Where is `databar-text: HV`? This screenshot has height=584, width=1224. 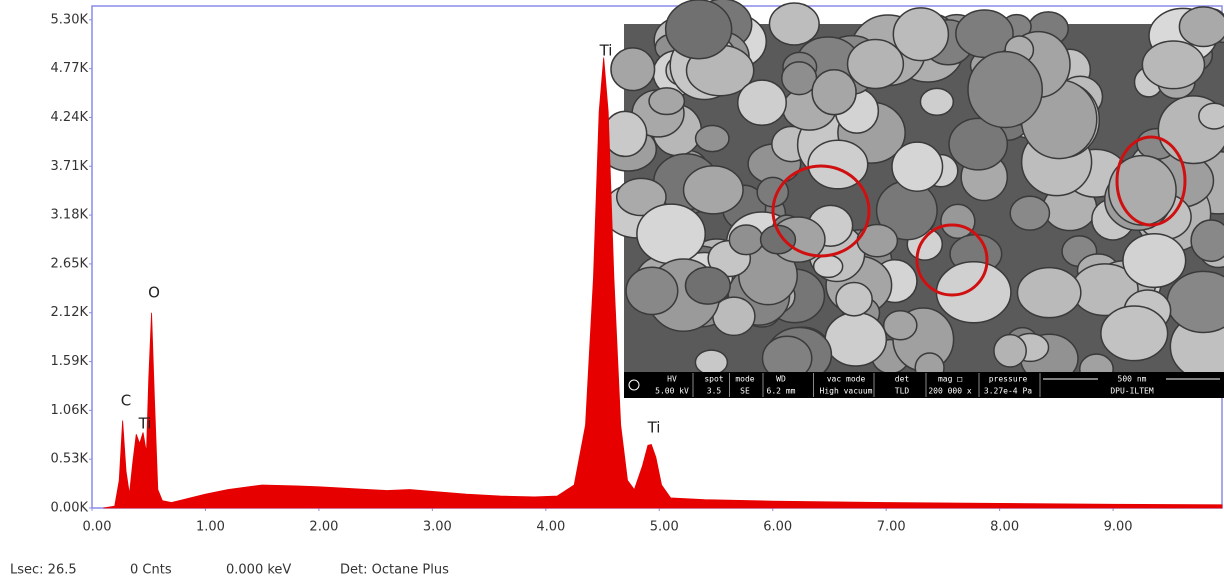
databar-text: HV is located at coordinates (672, 379).